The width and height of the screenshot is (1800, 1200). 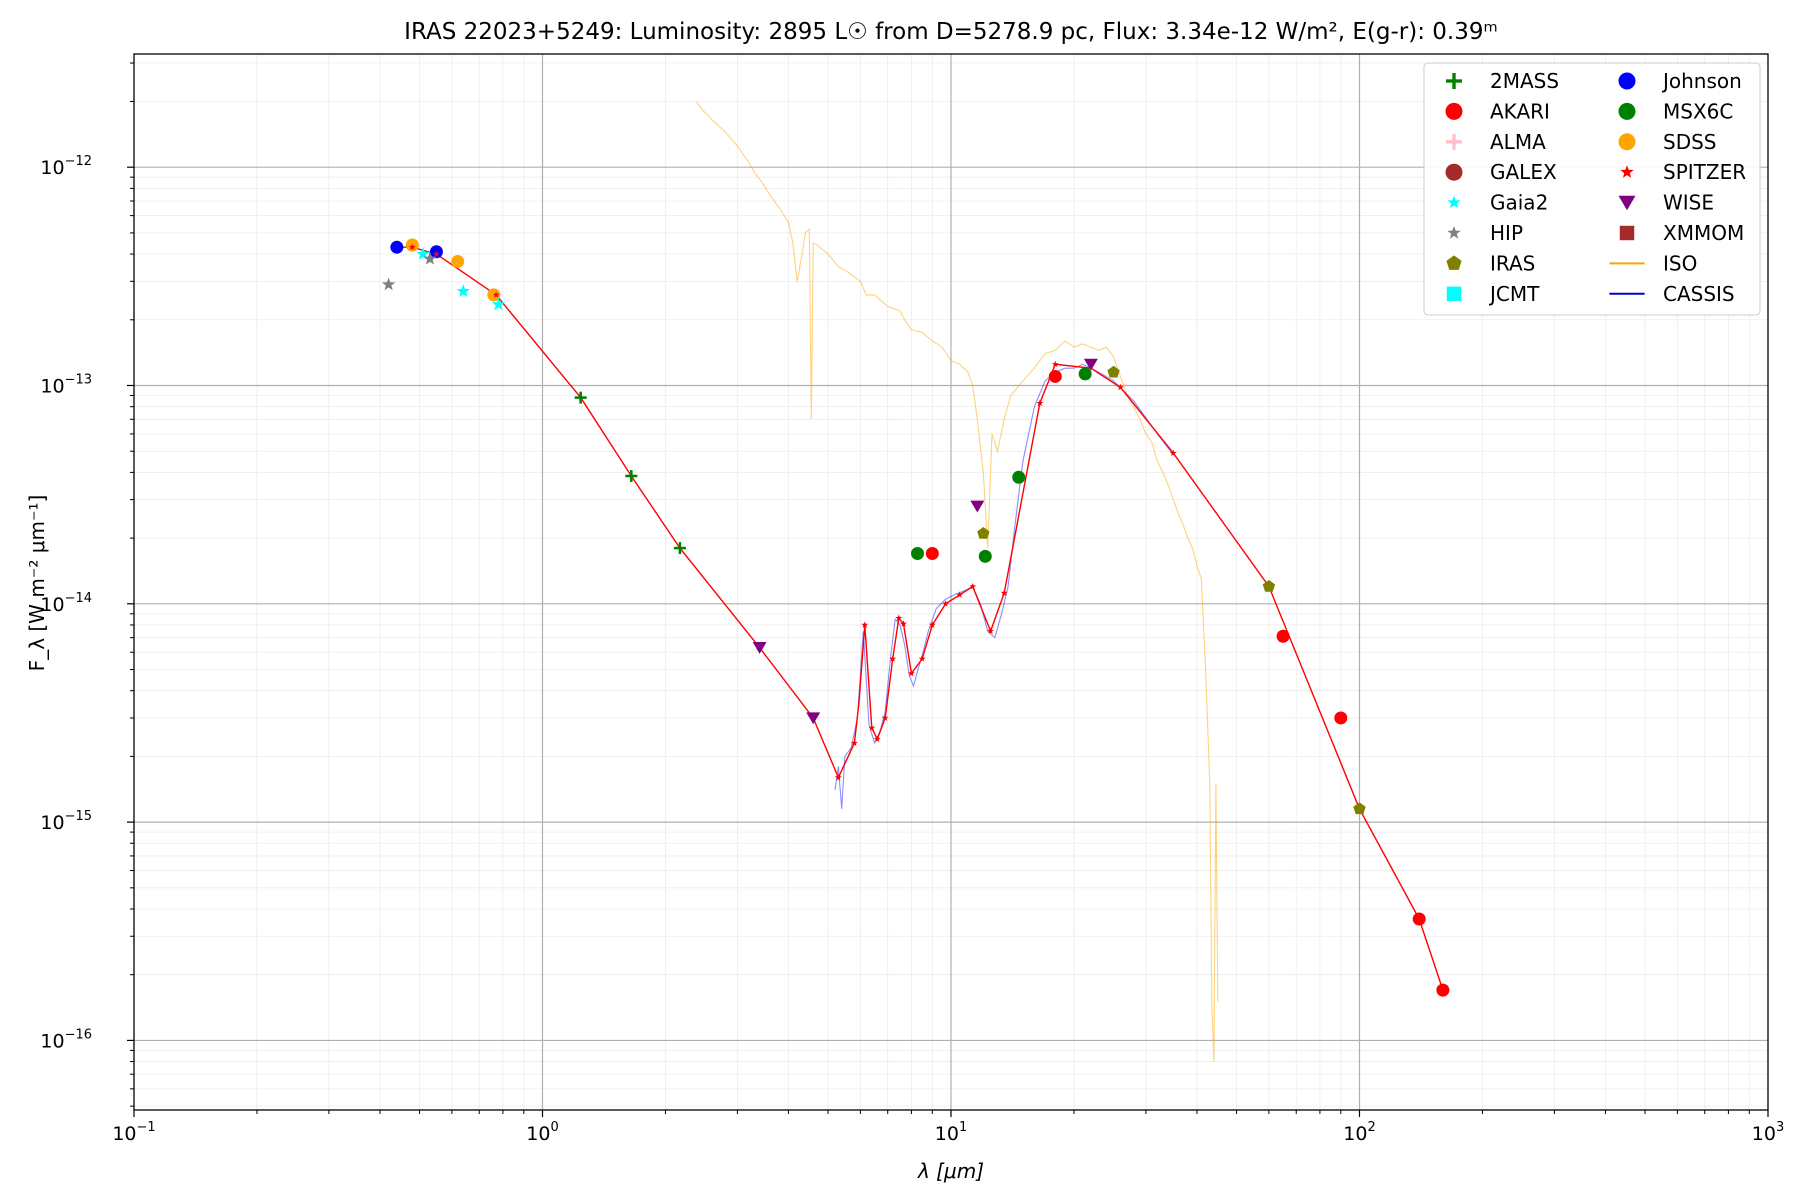 What do you see at coordinates (1627, 111) in the screenshot?
I see `legend-marker-msx6c` at bounding box center [1627, 111].